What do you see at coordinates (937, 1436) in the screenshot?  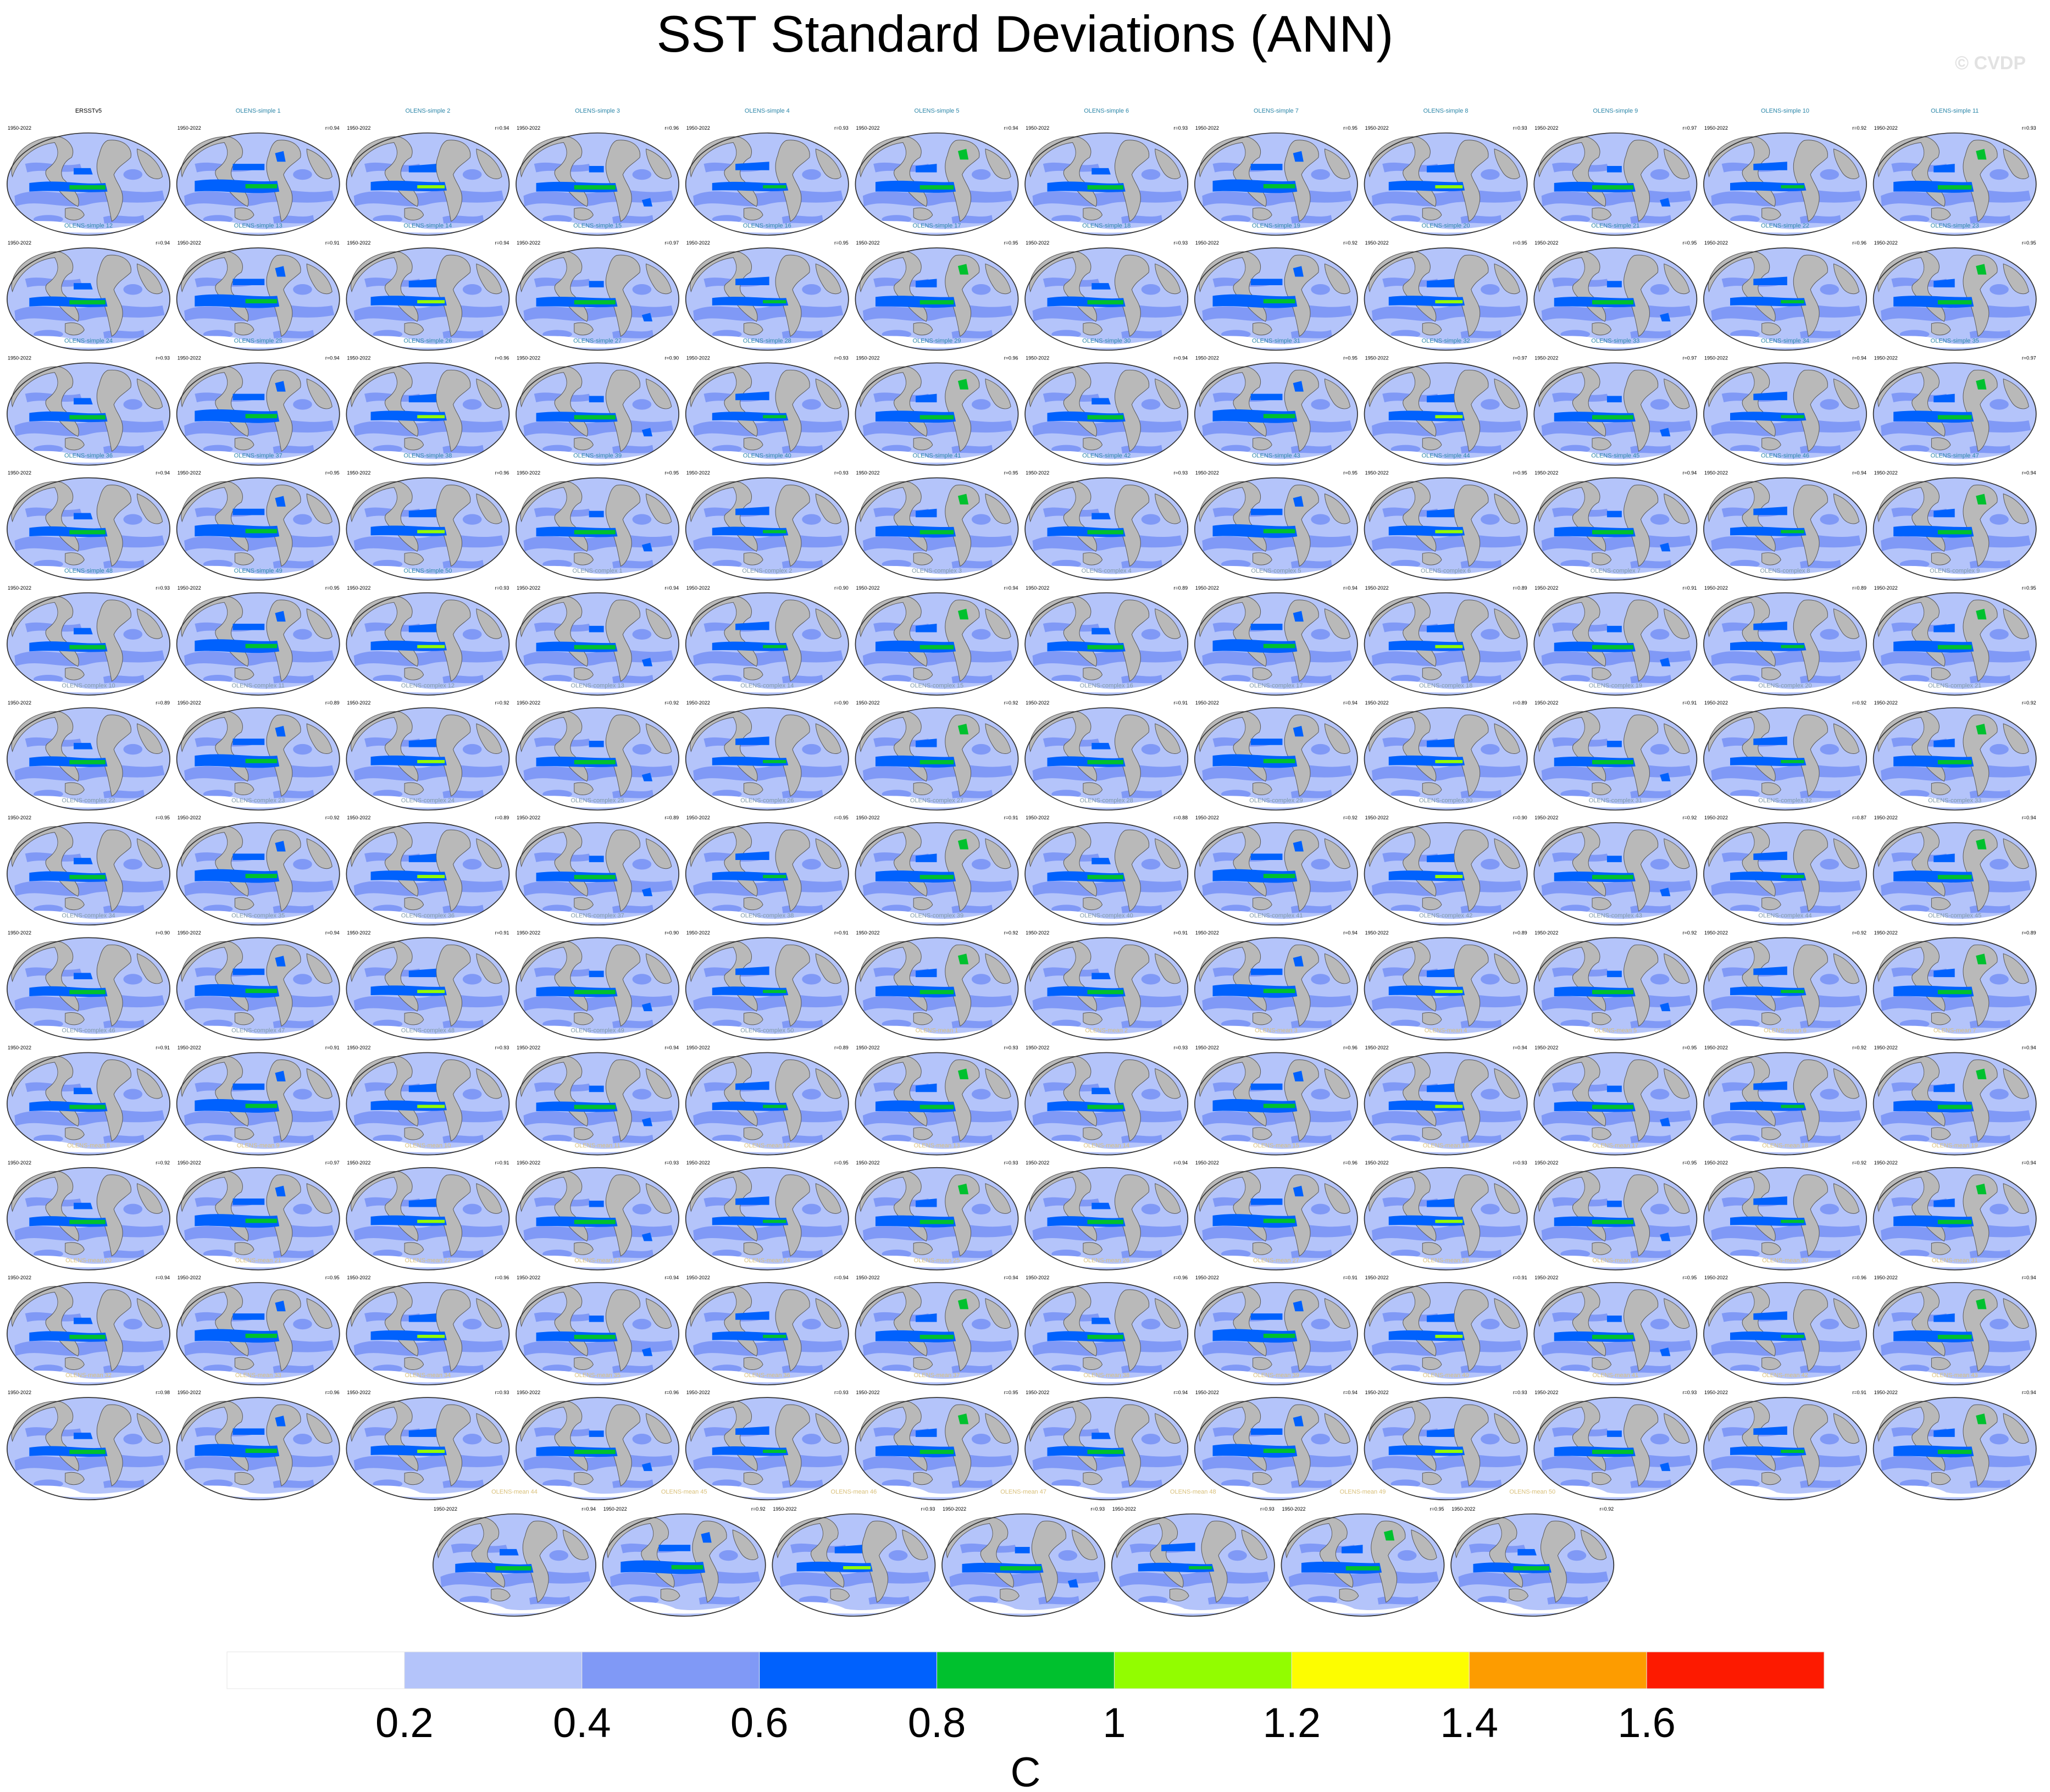 I see `map-panel: OLENS-mean 37 1950-2022 r=0.95` at bounding box center [937, 1436].